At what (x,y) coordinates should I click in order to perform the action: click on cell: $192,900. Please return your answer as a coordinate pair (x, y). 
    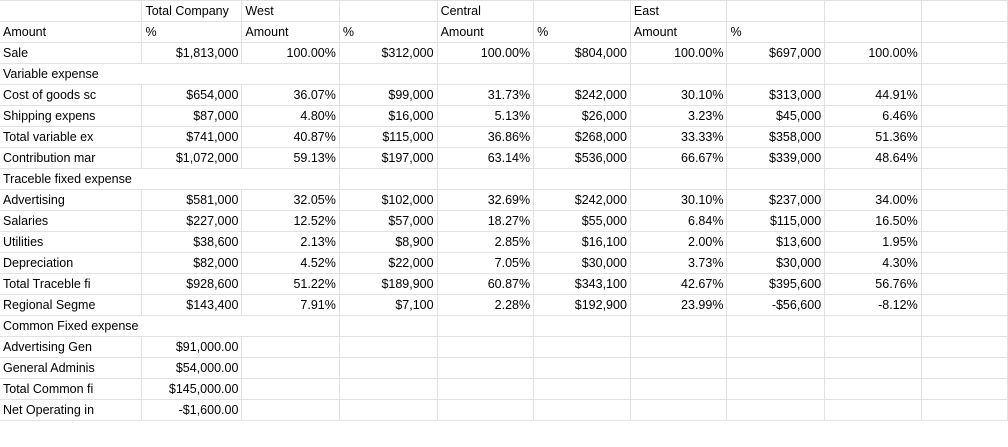
    Looking at the image, I should click on (582, 305).